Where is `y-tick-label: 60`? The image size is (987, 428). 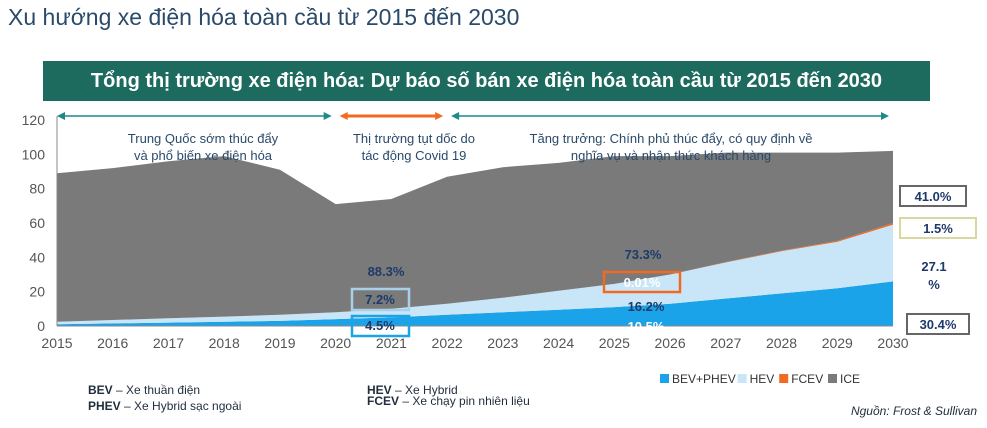 y-tick-label: 60 is located at coordinates (37, 223).